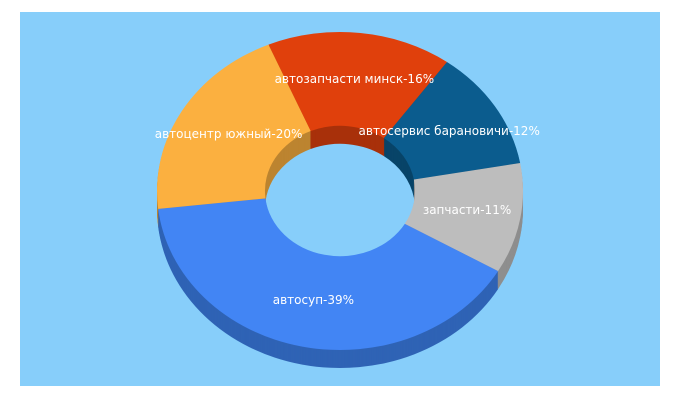 The image size is (680, 400). What do you see at coordinates (467, 210) in the screenshot?
I see `data-label: запчасти-11%` at bounding box center [467, 210].